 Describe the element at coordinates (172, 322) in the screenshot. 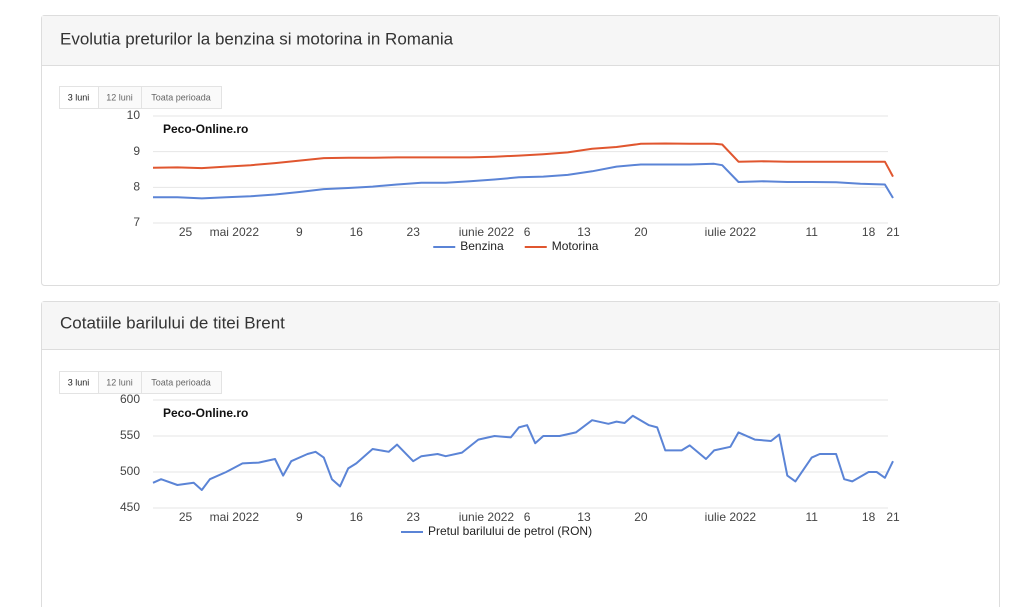

I see `panel-title: Cotatiile barilului de titei Brent` at that location.